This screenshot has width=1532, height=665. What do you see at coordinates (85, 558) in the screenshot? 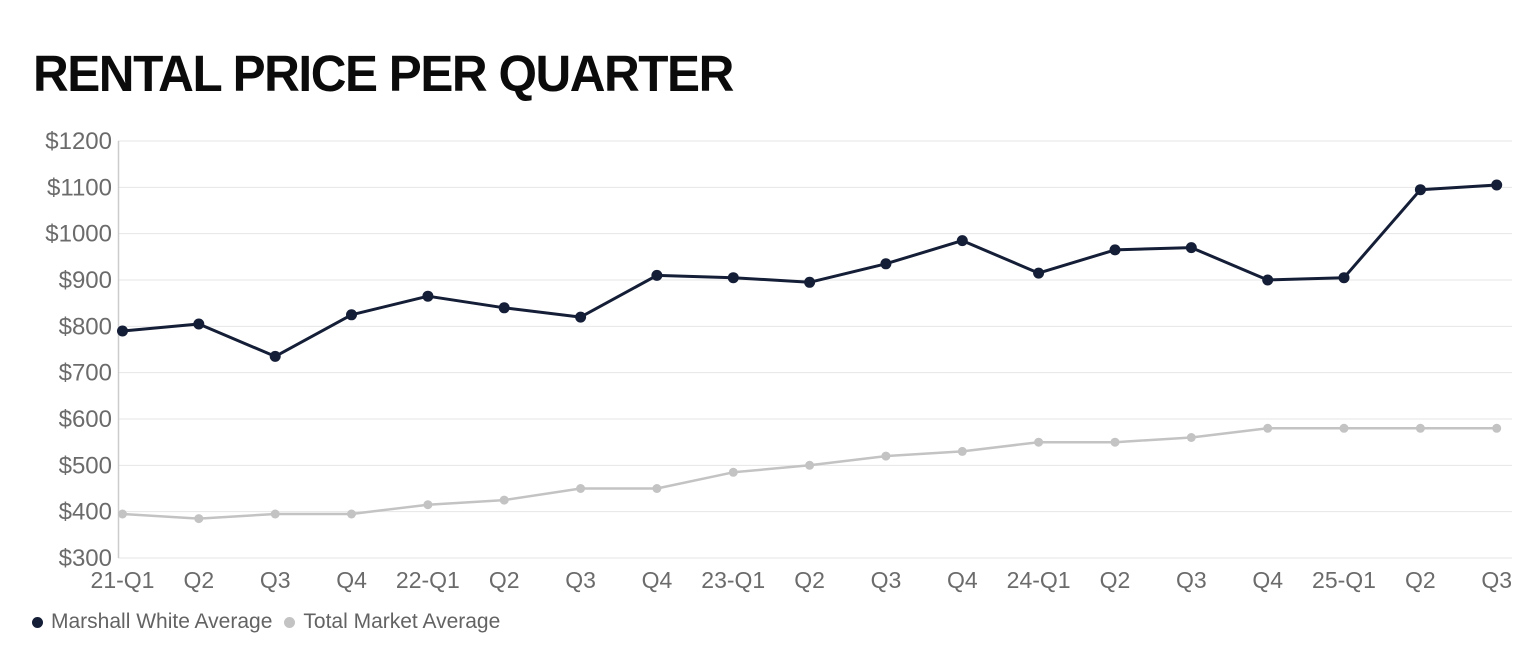
I see `y-tick-label: $300` at bounding box center [85, 558].